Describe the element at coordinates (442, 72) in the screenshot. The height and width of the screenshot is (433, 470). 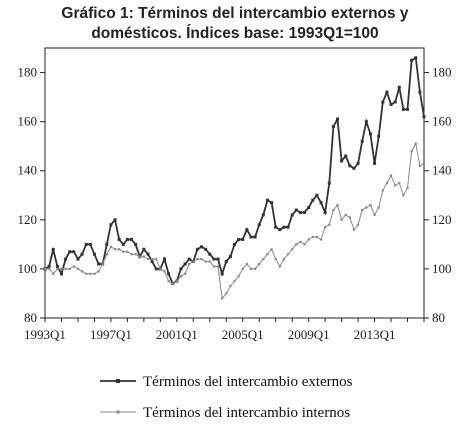
I see `y-tick-label-right: 180` at that location.